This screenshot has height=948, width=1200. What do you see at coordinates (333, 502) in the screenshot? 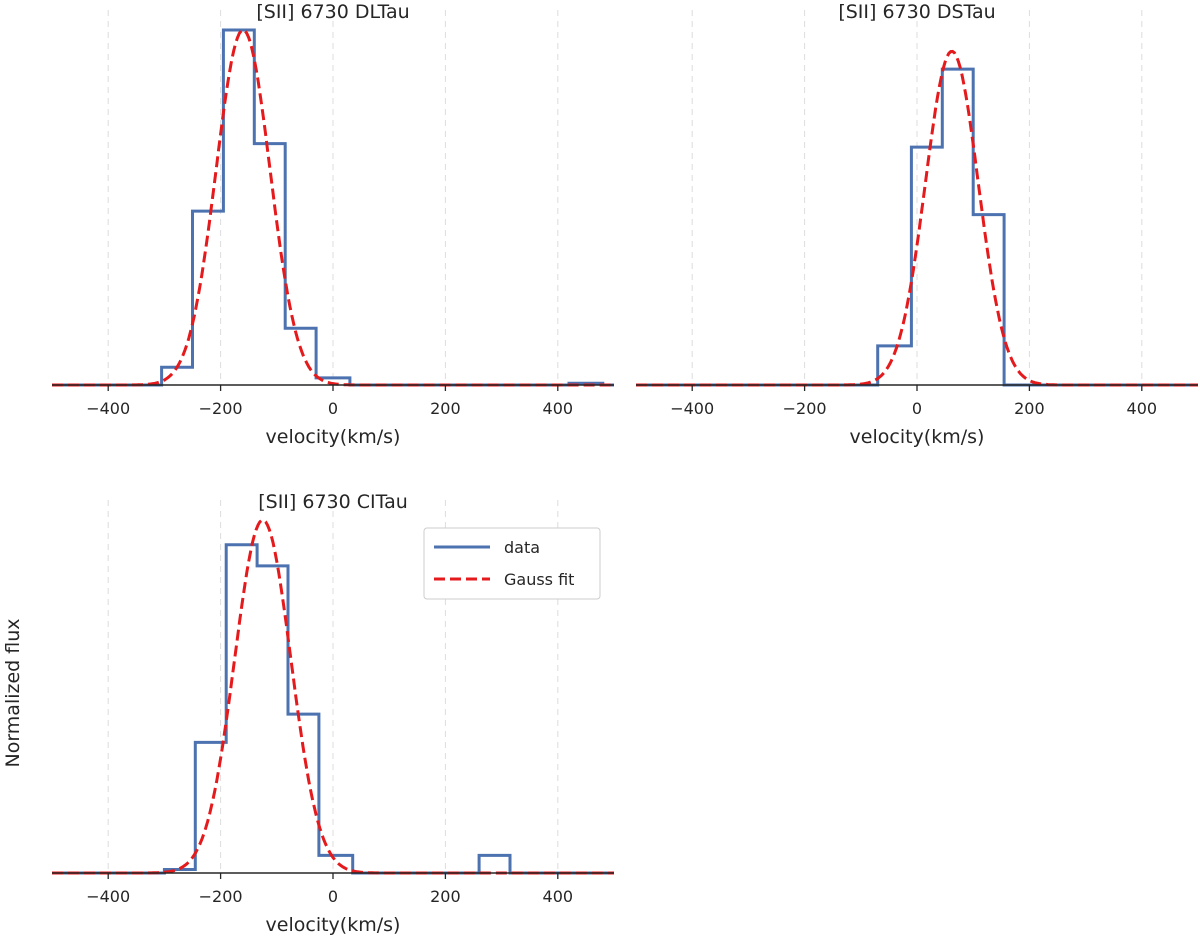
I see `chart-title: [SII] 6730 CITau` at bounding box center [333, 502].